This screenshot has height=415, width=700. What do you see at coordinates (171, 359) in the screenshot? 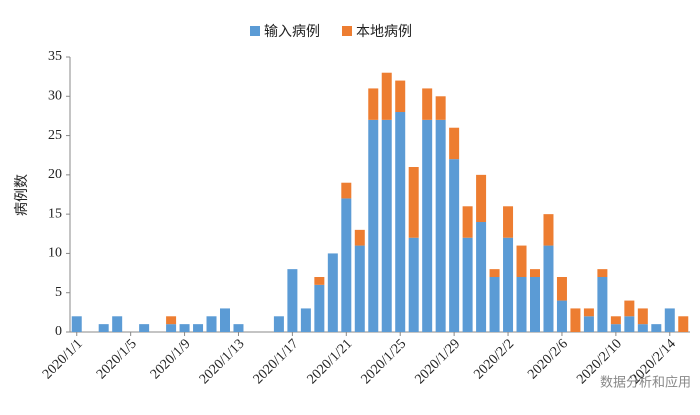
I see `x-tick-label: 2020/1/9` at bounding box center [171, 359].